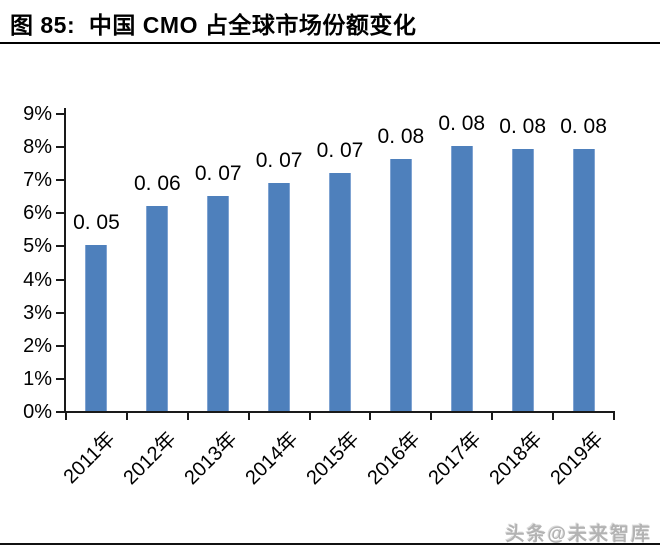  I want to click on bar-2019年, so click(583, 280).